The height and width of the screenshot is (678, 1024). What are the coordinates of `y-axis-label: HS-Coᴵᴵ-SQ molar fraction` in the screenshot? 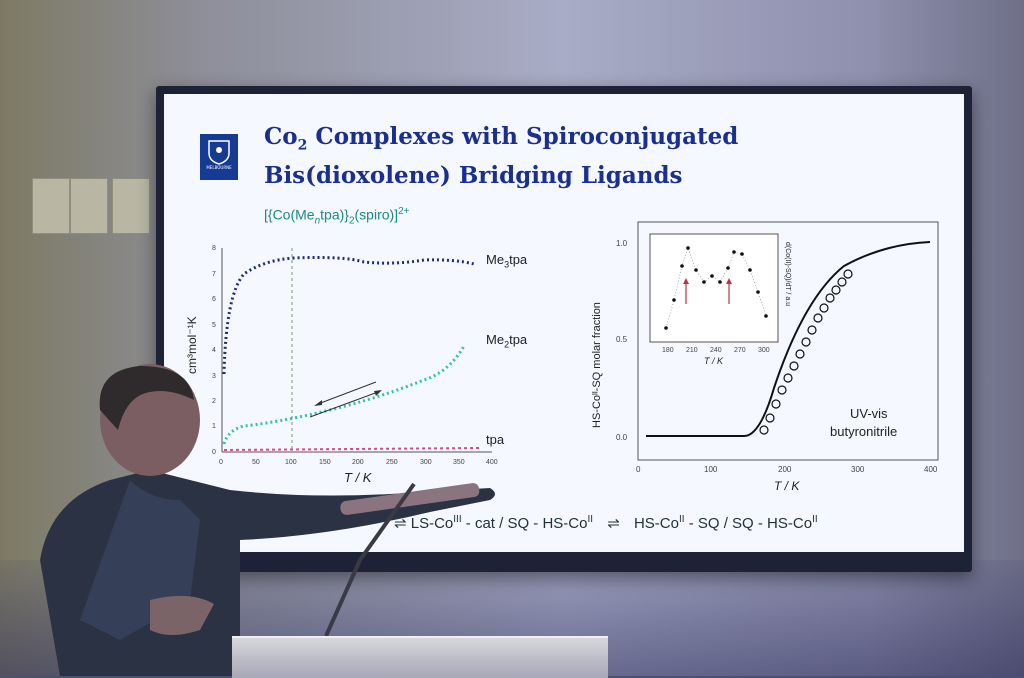 It's located at (597, 365).